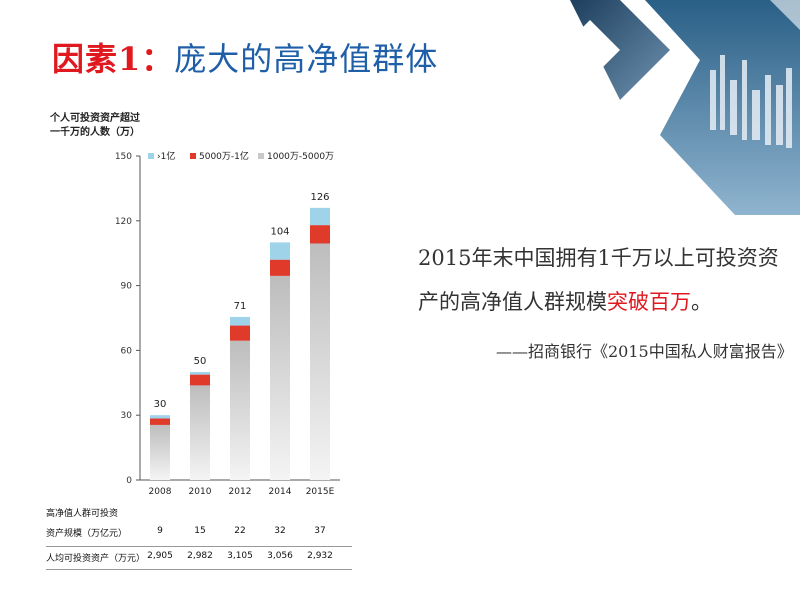 The width and height of the screenshot is (800, 600). I want to click on chart-y-label-line2: 一千万的人数（万）, so click(95, 132).